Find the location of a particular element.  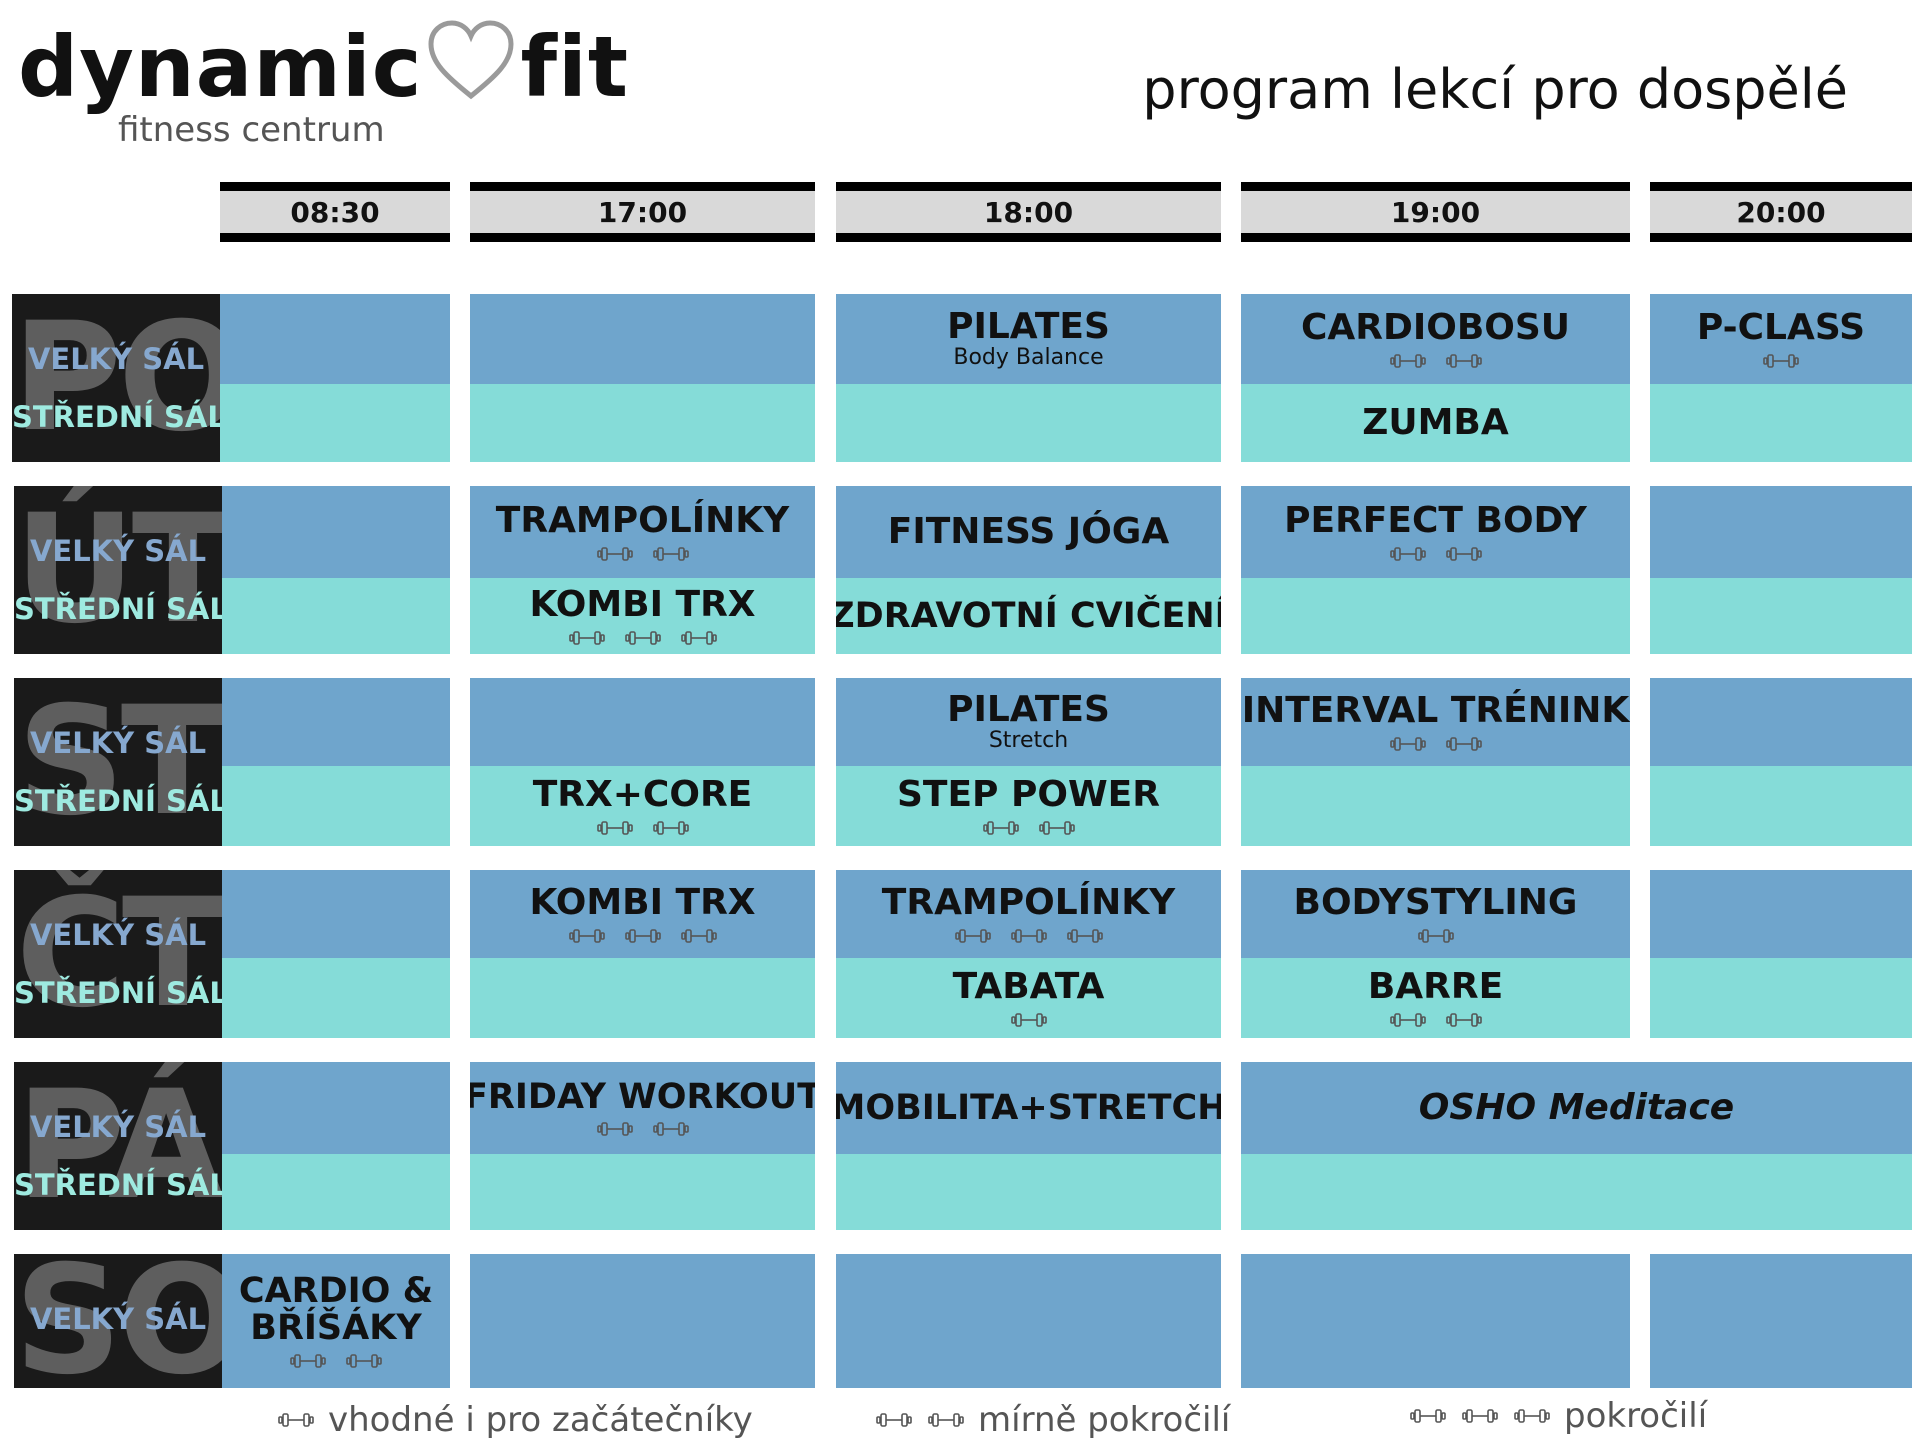

slot-st-1900-middle is located at coordinates (1435, 806).